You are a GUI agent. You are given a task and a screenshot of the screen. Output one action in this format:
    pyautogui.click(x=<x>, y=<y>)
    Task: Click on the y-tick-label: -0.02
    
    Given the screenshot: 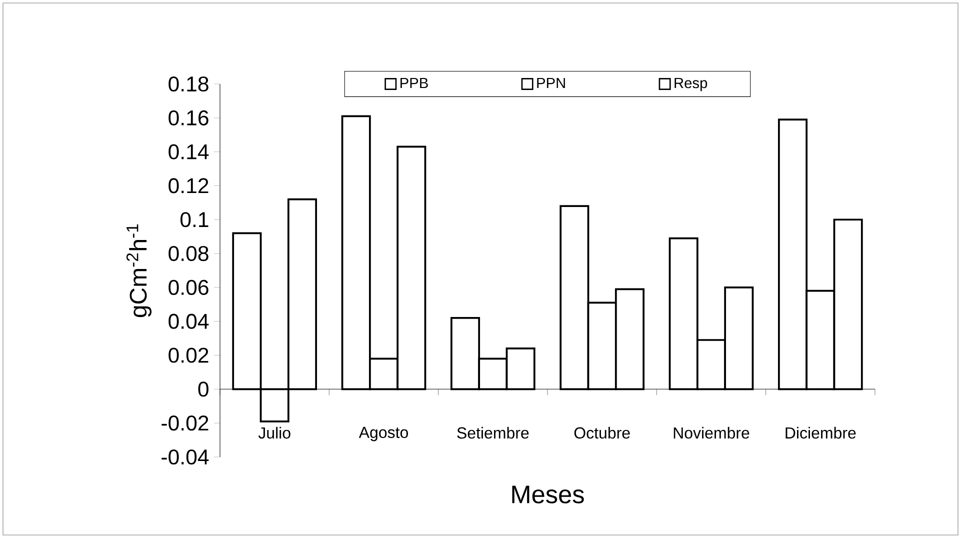 What is the action you would take?
    pyautogui.click(x=185, y=423)
    